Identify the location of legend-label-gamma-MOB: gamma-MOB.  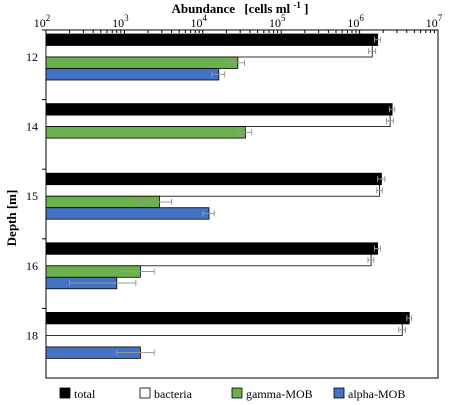
(279, 394).